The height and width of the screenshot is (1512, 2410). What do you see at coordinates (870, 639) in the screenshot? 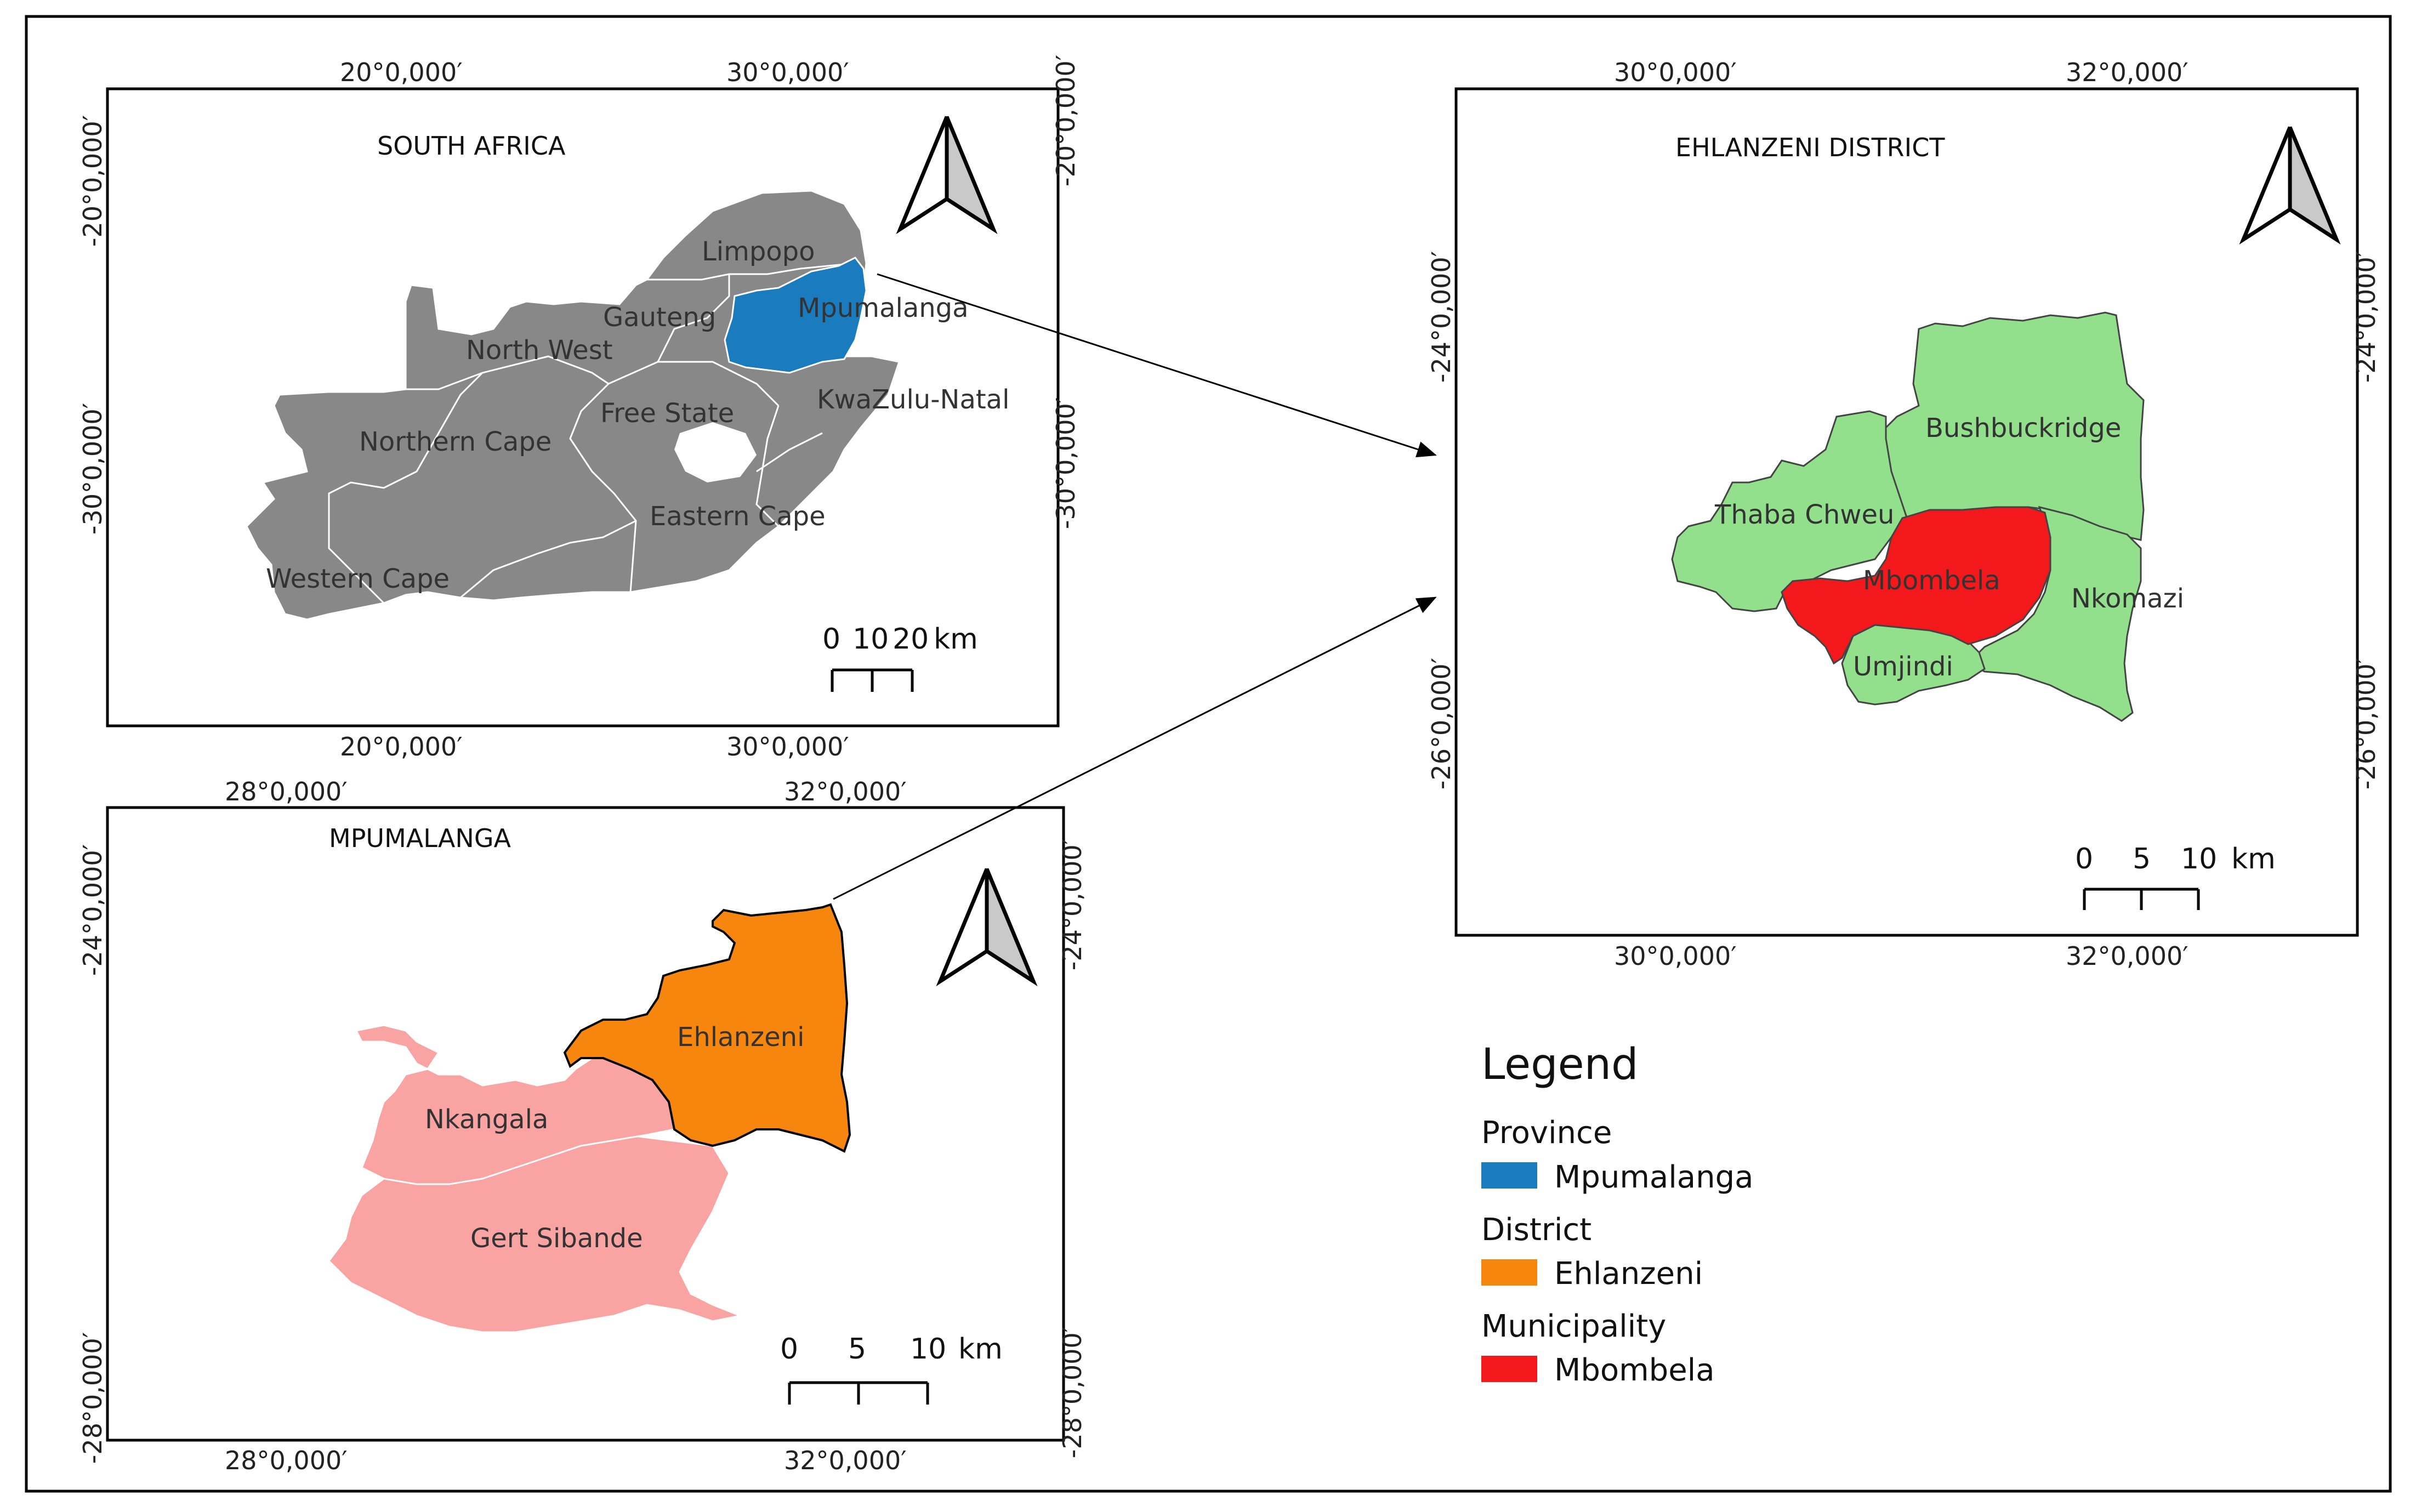
I see `scale-tick-1: 10` at bounding box center [870, 639].